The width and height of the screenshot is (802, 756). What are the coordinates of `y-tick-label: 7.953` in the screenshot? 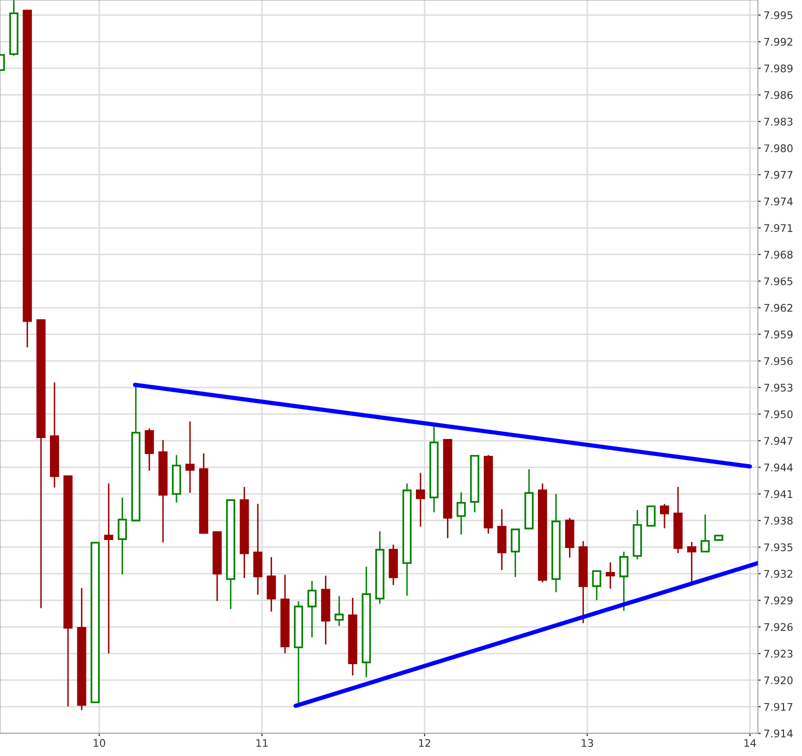 It's located at (778, 388).